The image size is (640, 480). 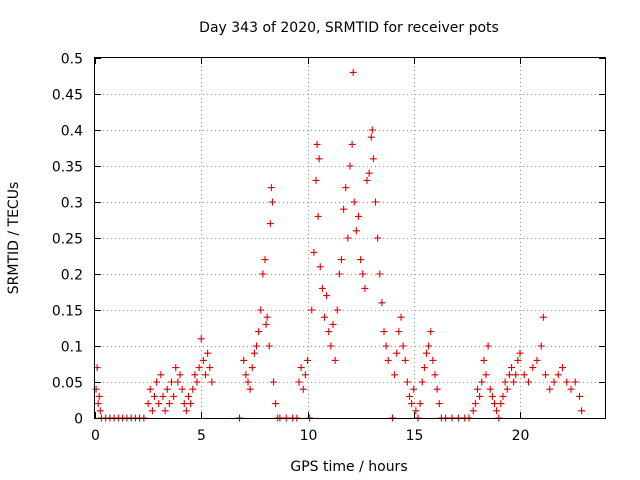 What do you see at coordinates (72, 132) in the screenshot?
I see `y-tick-label: 0.4` at bounding box center [72, 132].